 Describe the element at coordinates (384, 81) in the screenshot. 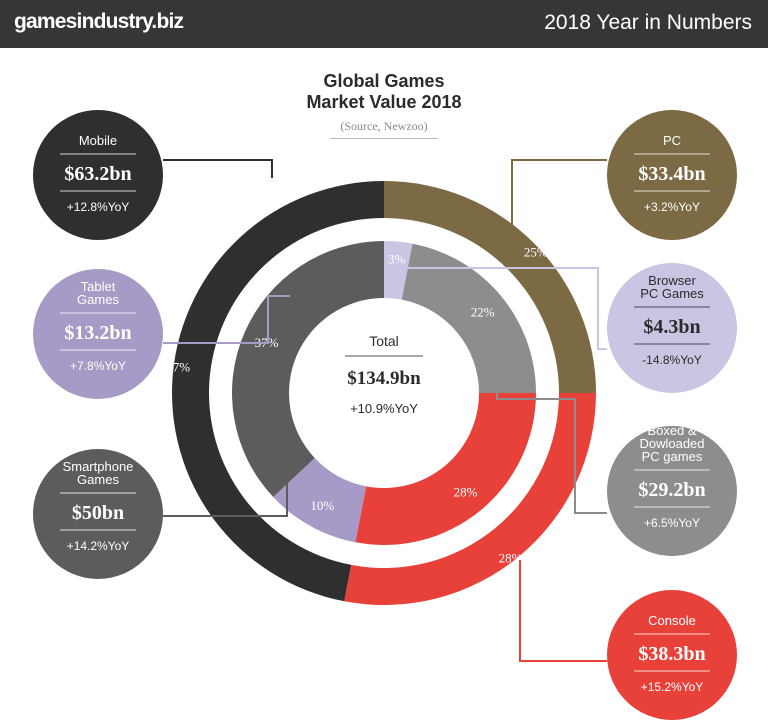

I see `chart-title-line1: Global Games` at that location.